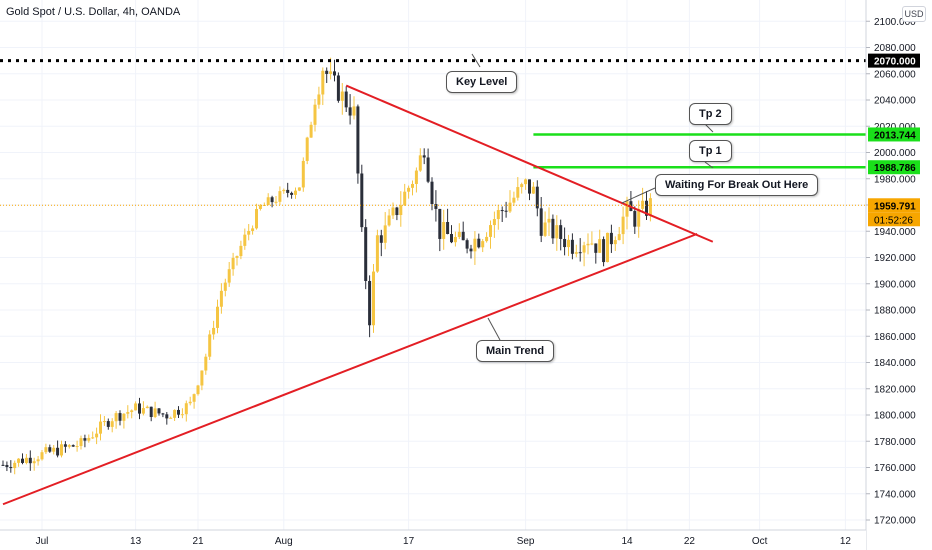  What do you see at coordinates (914, 14) in the screenshot?
I see `currency-button: USD` at bounding box center [914, 14].